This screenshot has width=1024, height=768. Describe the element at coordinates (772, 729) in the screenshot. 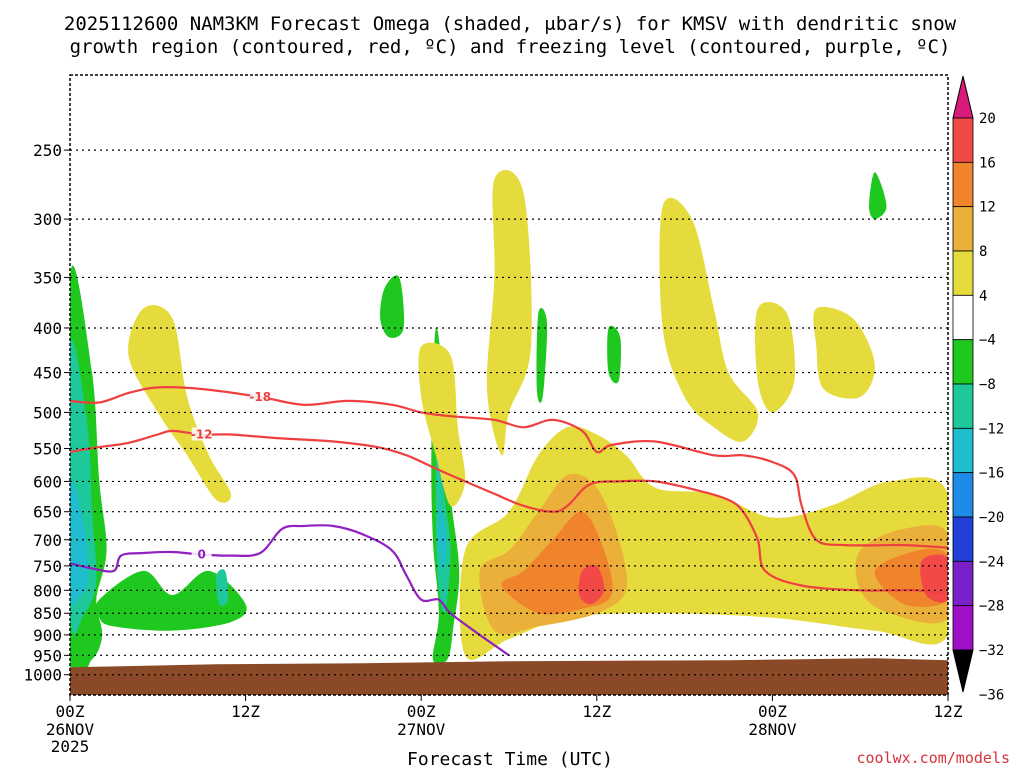

I see `x-tick-date: 28NOV` at that location.